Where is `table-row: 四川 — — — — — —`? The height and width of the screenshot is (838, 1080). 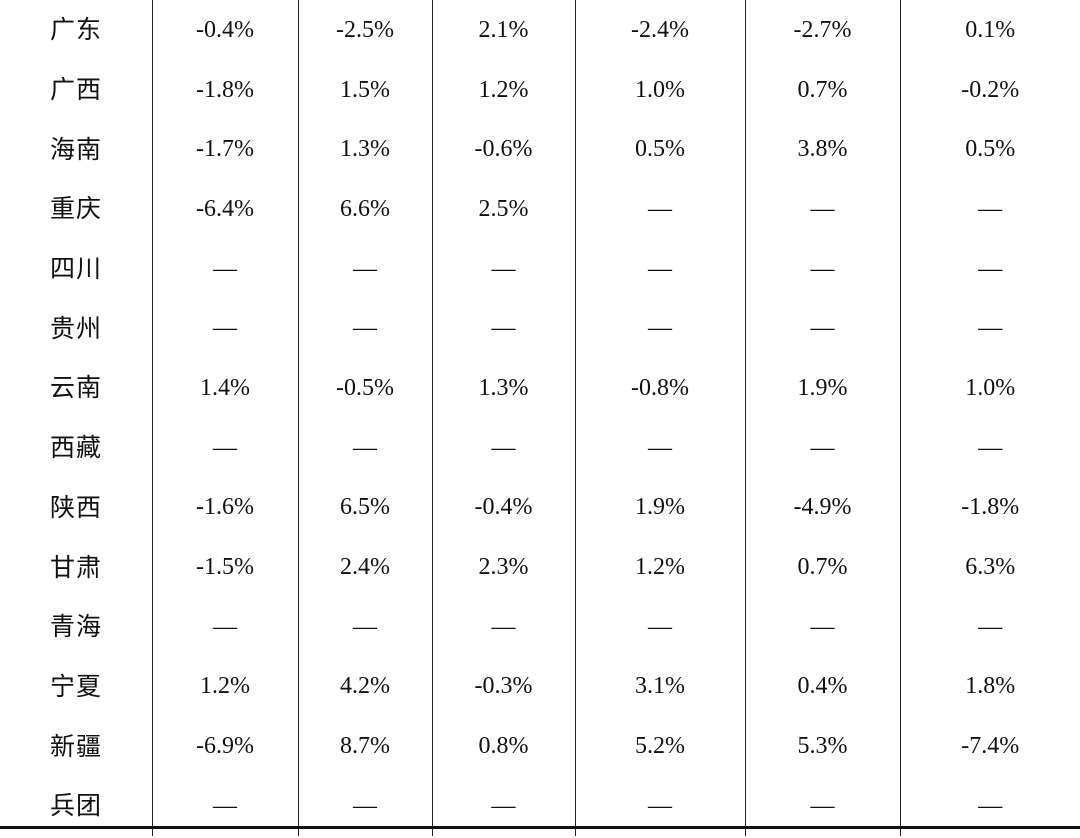
table-row: 四川 — — — — — — is located at coordinates (540, 268).